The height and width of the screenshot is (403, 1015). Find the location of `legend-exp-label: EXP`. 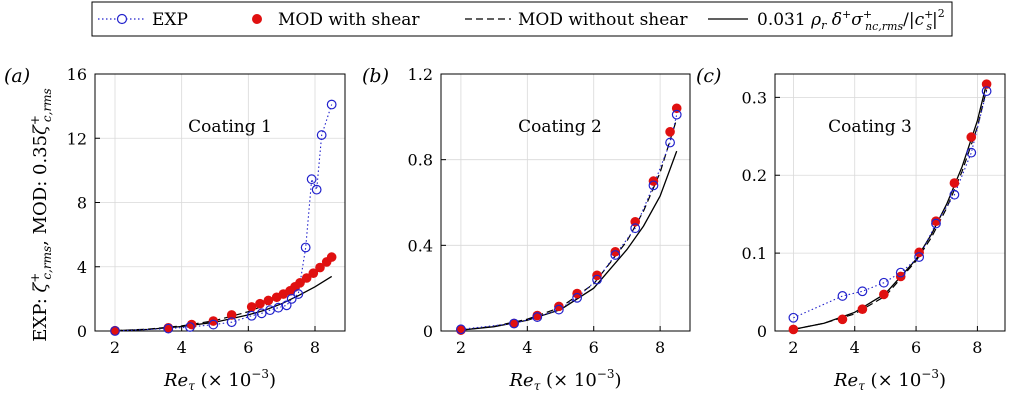

legend-exp-label: EXP is located at coordinates (170, 20).